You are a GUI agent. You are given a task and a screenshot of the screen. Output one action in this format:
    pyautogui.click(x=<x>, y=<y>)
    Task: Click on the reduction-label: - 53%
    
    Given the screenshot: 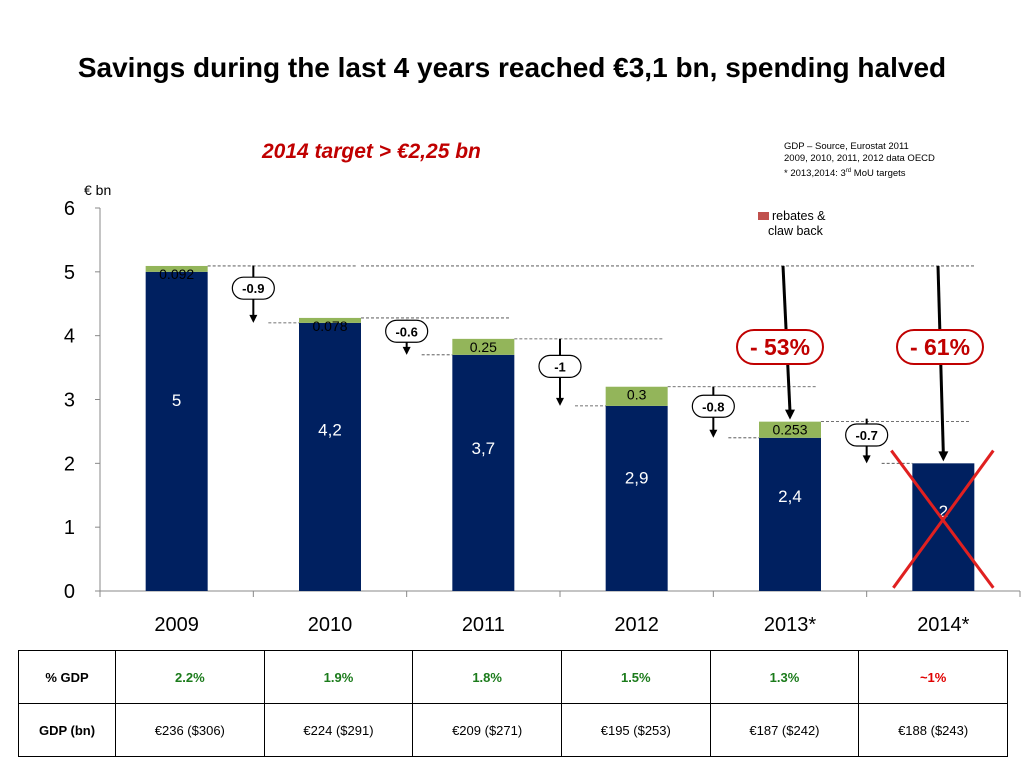 What is the action you would take?
    pyautogui.click(x=780, y=347)
    